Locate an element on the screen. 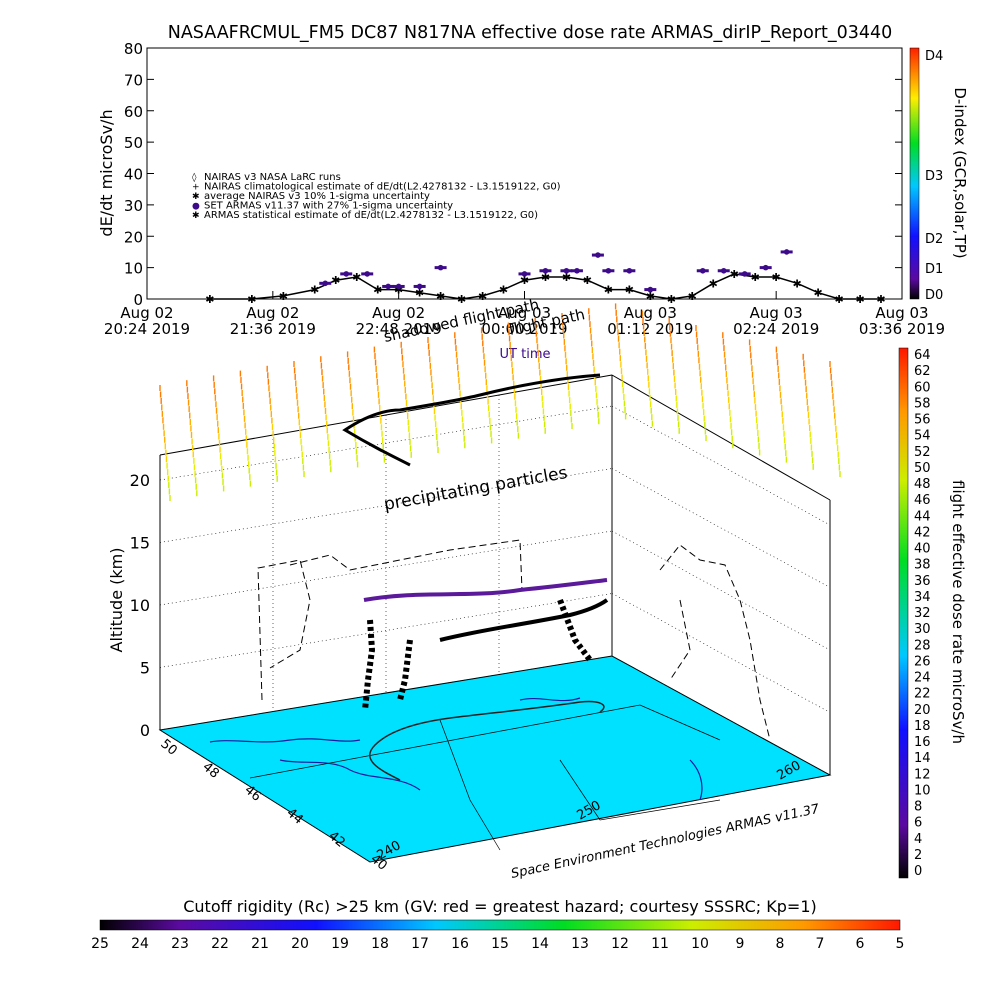 The height and width of the screenshot is (1004, 1000). legend-symbol: + is located at coordinates (196, 188).